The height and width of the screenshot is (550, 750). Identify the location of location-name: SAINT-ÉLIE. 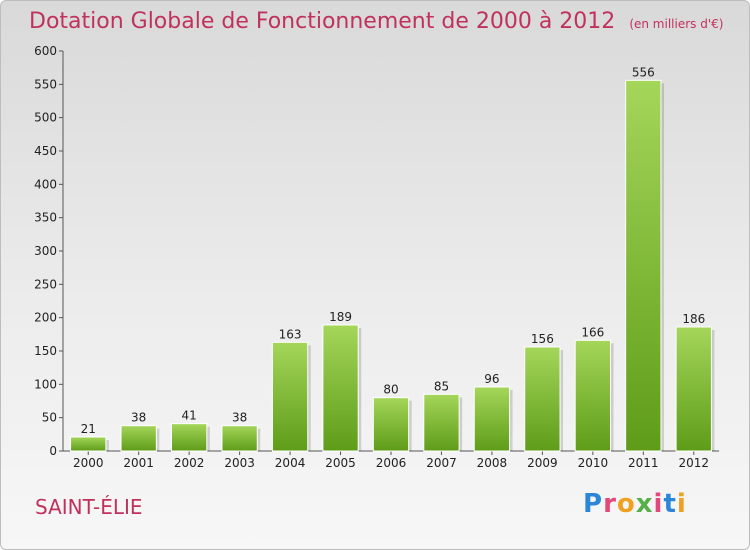
(89, 507).